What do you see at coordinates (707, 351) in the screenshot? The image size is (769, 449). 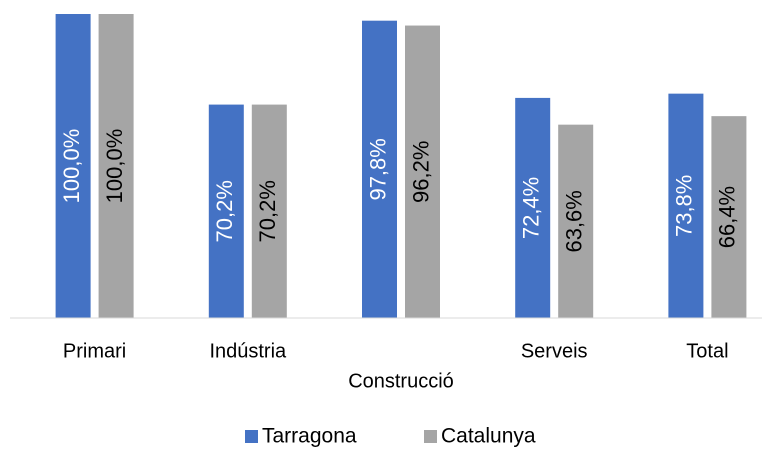 I see `x-tick-label: Total` at bounding box center [707, 351].